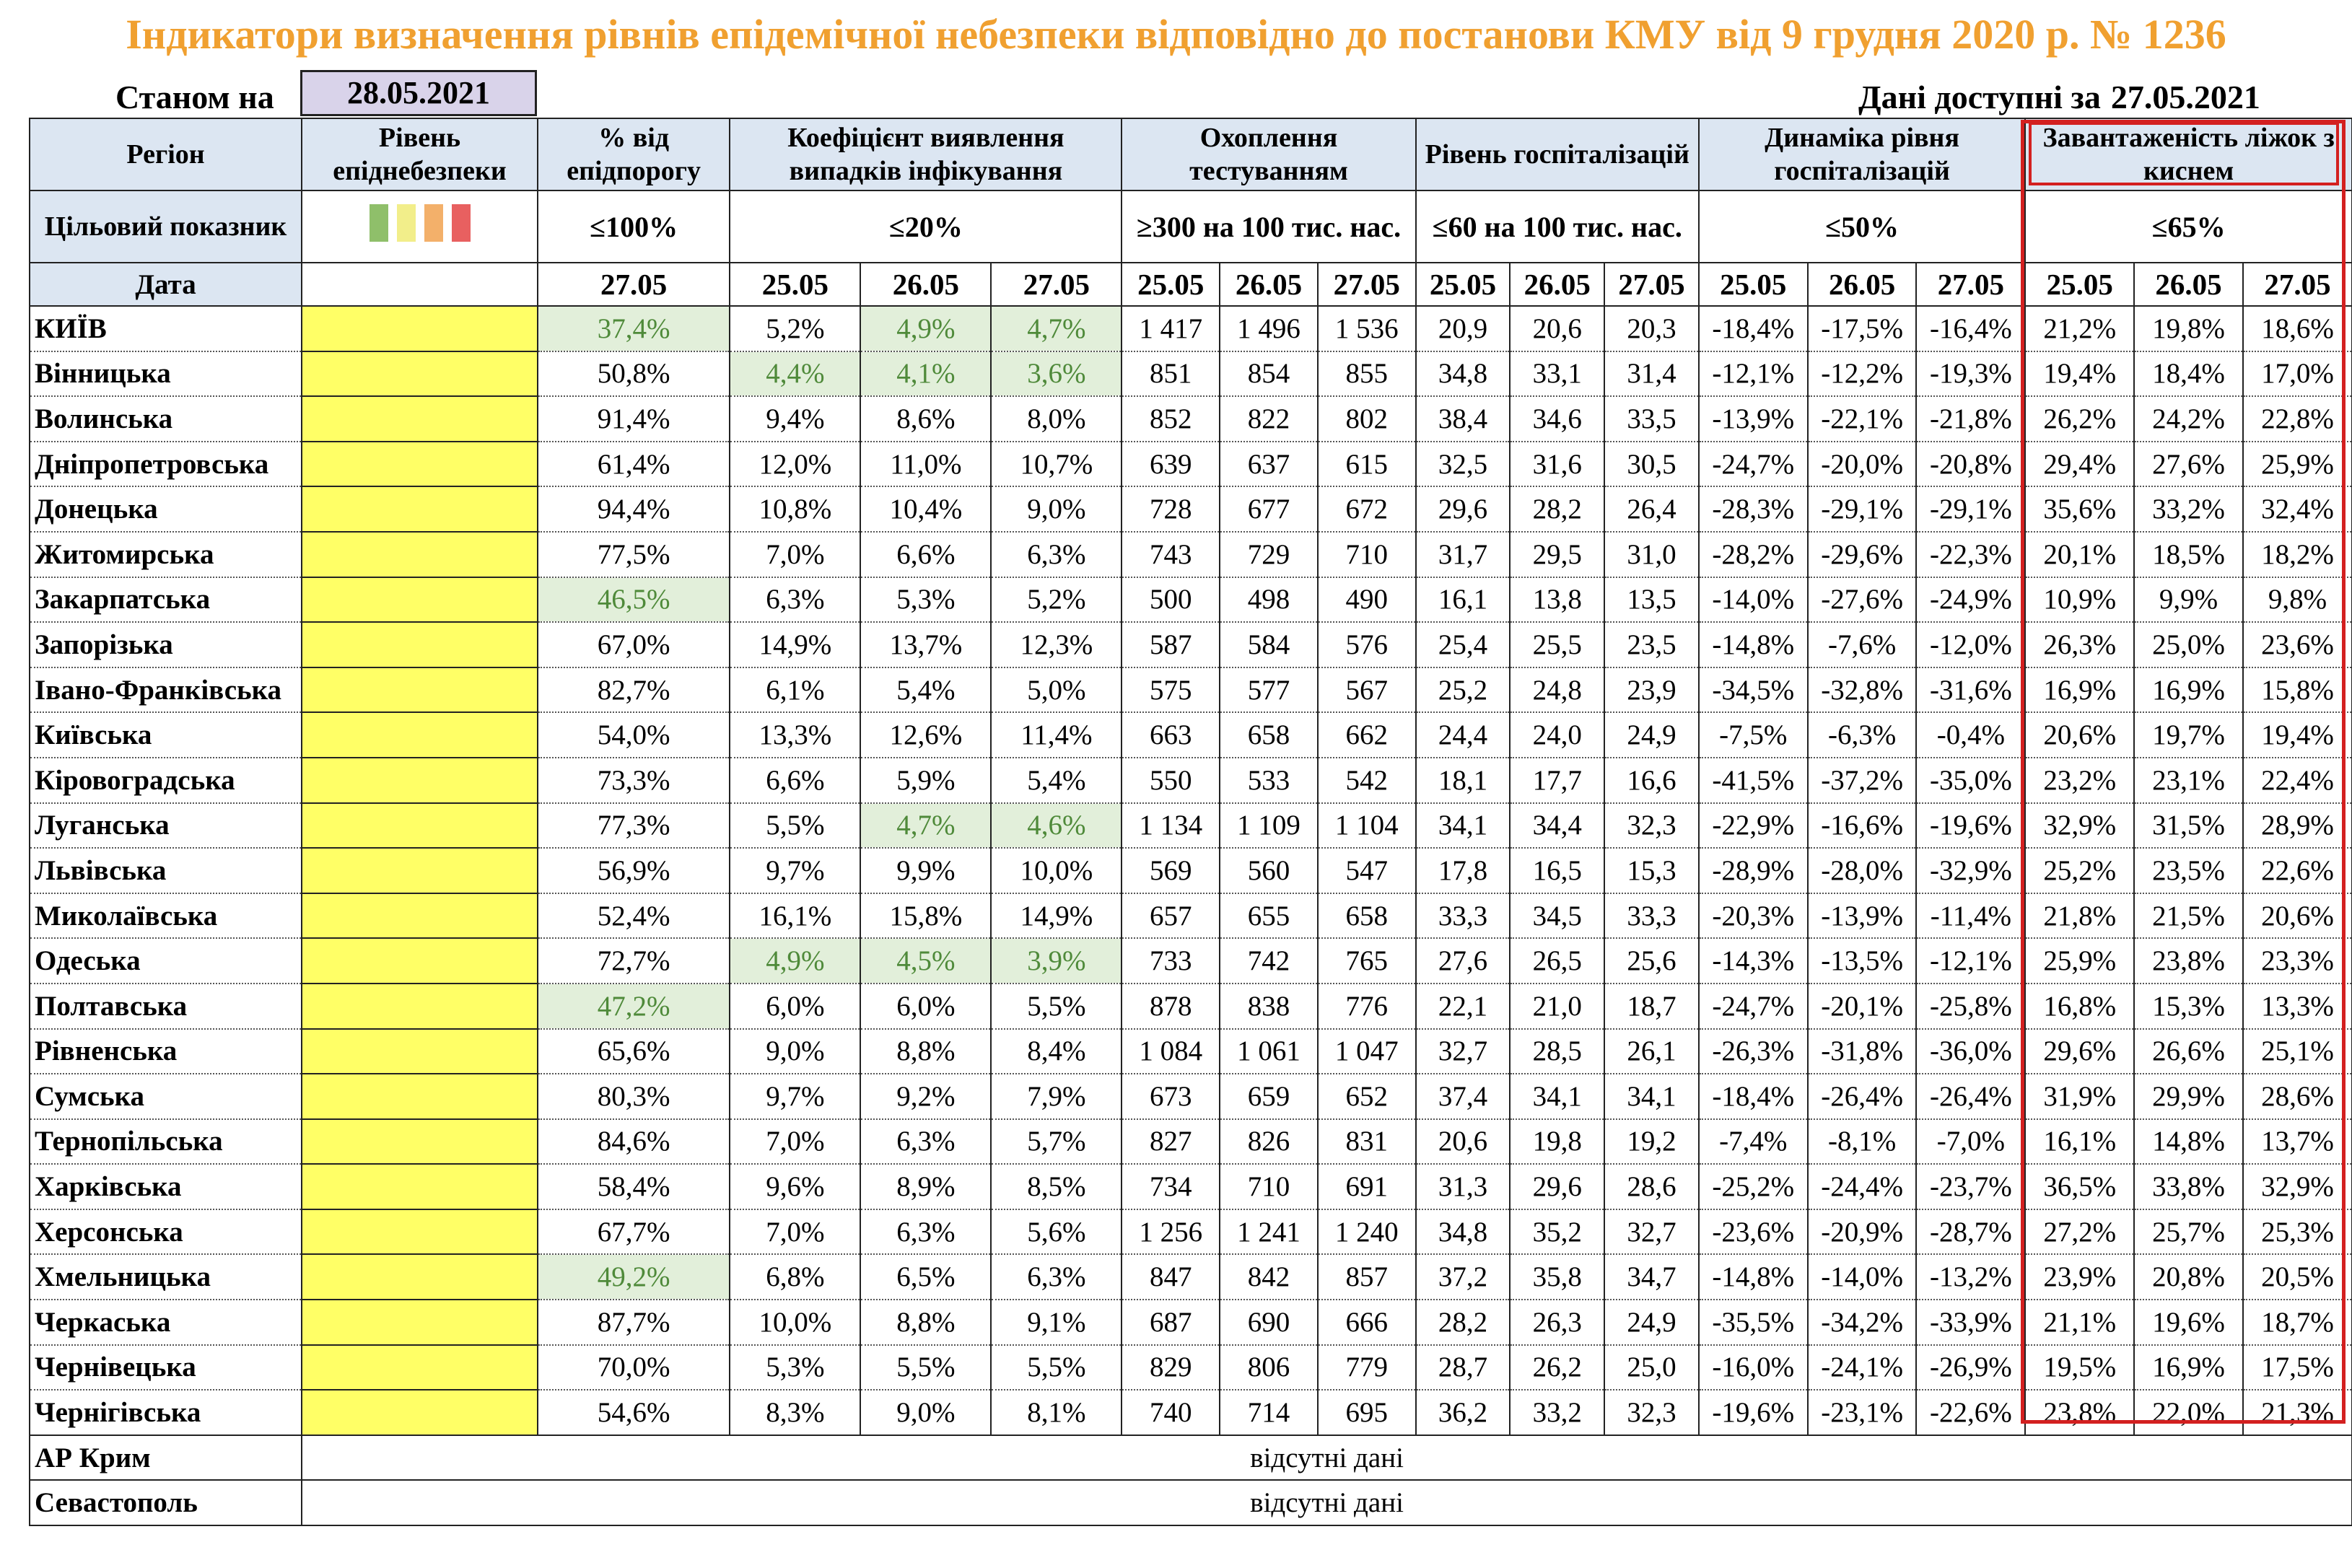 This screenshot has height=1568, width=2352. What do you see at coordinates (1862, 284) in the screenshot?
I see `date-cell: 26.05` at bounding box center [1862, 284].